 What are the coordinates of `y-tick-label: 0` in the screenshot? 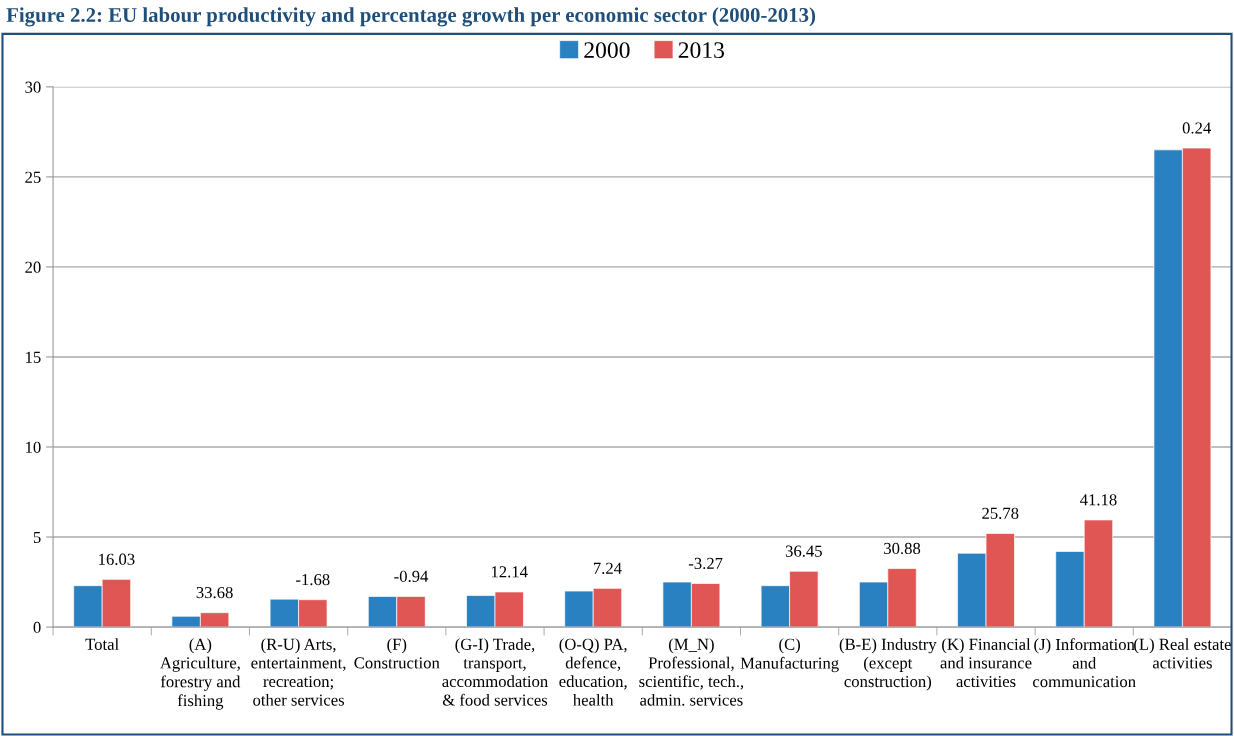 It's located at (37, 627).